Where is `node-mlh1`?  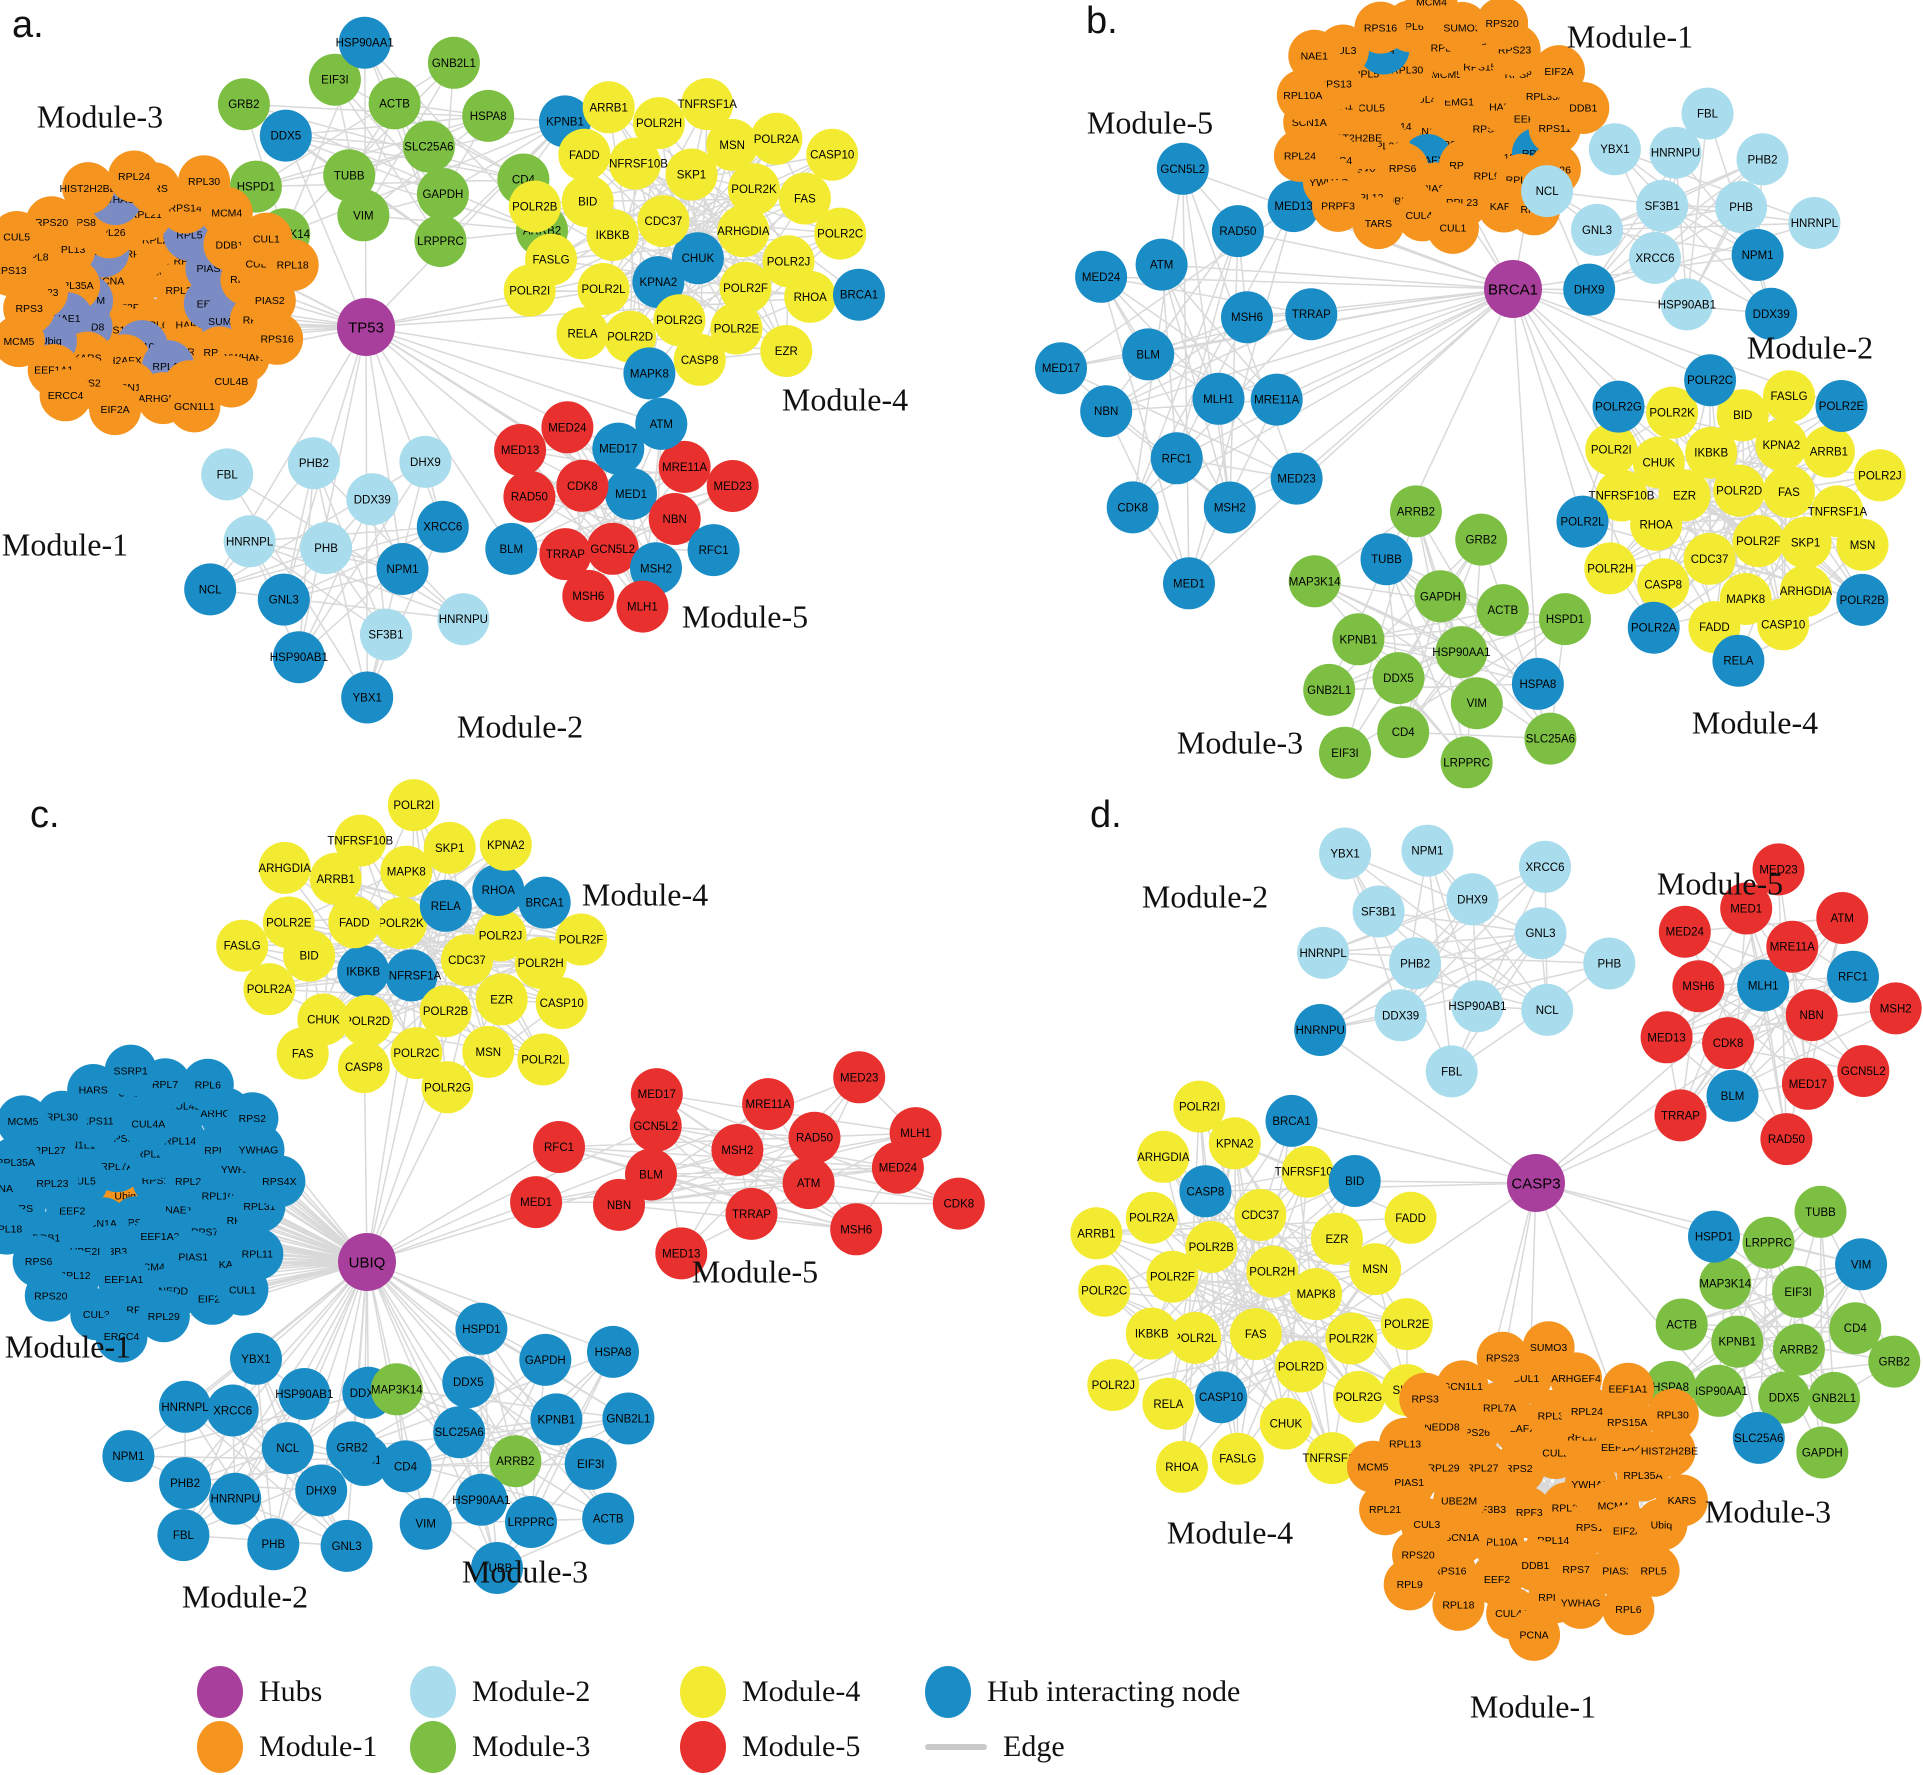
node-mlh1 is located at coordinates (642, 606).